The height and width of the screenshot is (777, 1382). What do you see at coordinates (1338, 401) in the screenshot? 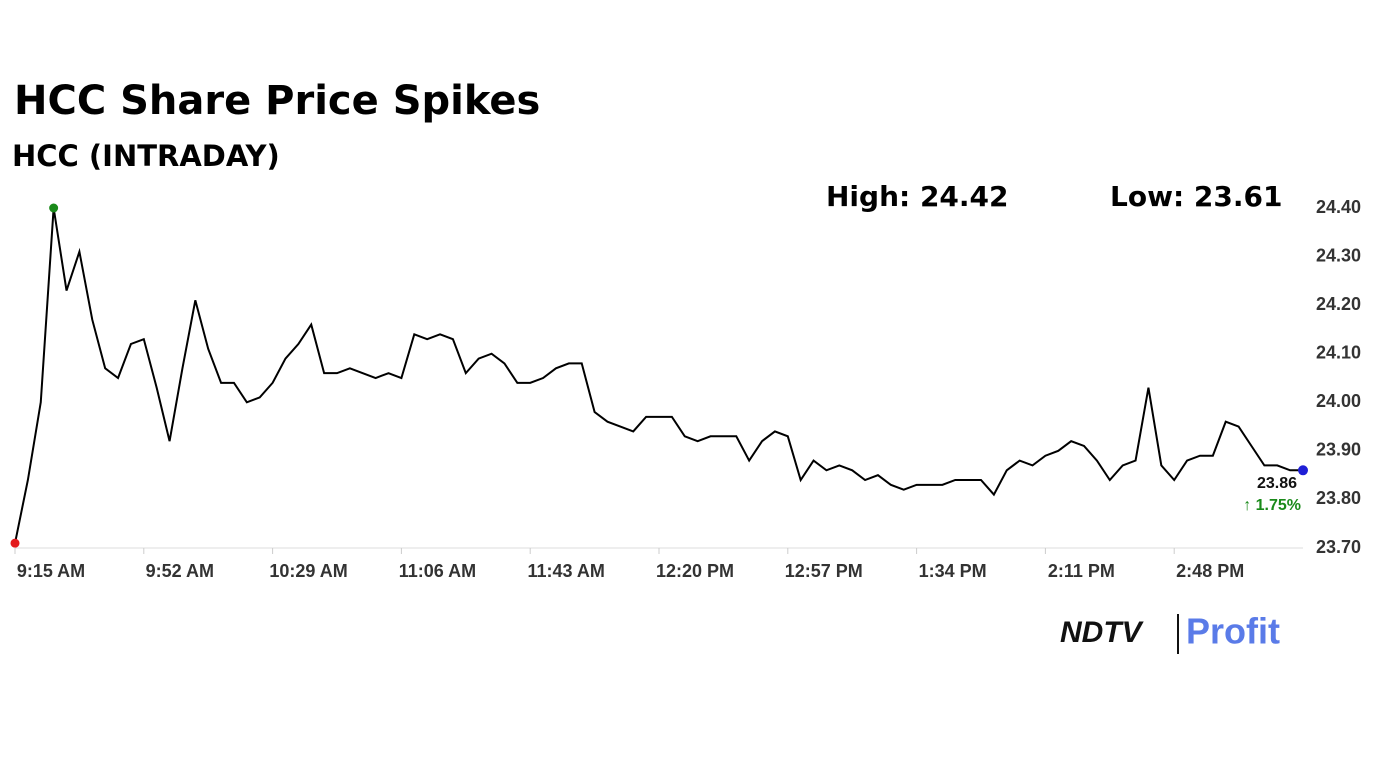
I see `y-tick-label: 24.00` at bounding box center [1338, 401].